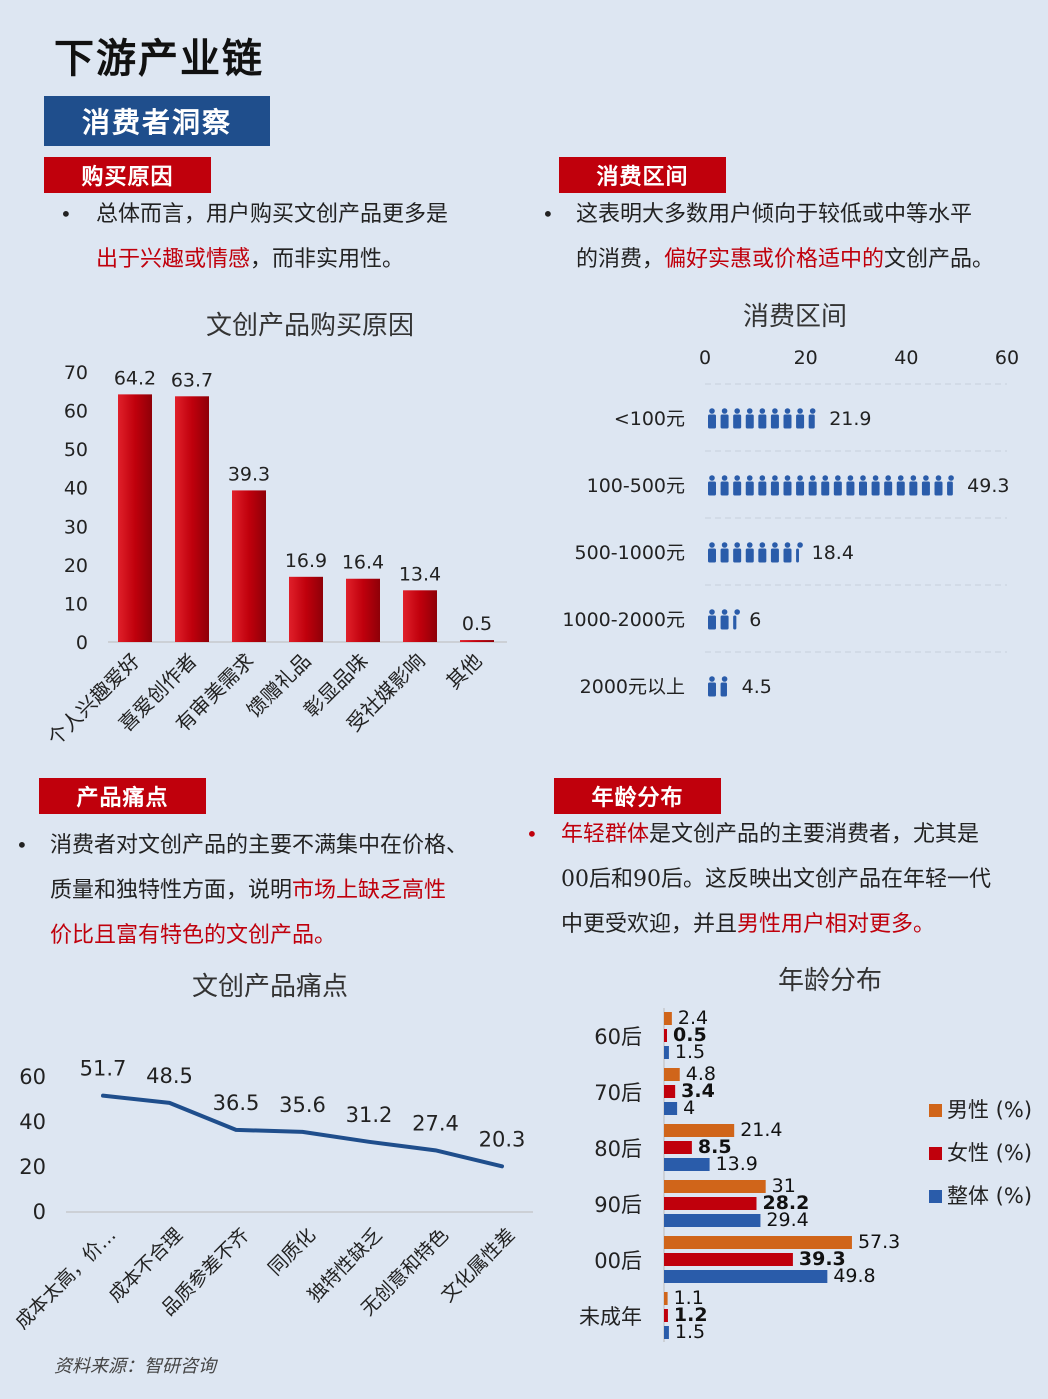 This screenshot has height=1399, width=1048. Describe the element at coordinates (755, 620) in the screenshot. I see `bar-value-label: 6` at that location.